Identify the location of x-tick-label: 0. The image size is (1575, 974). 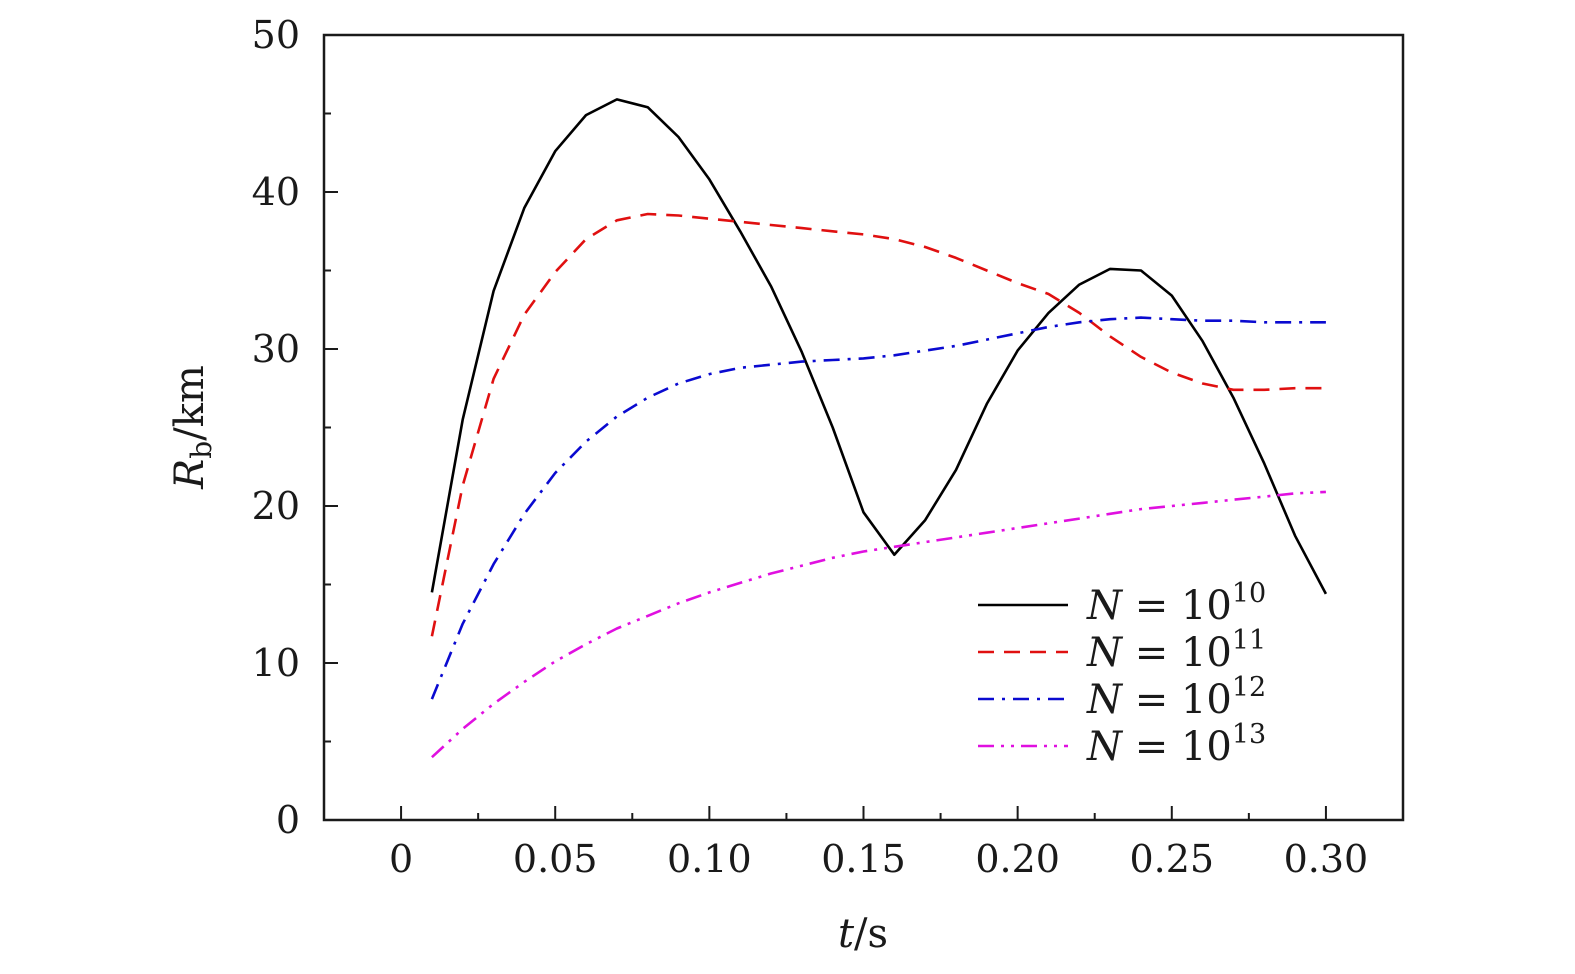
(401, 859).